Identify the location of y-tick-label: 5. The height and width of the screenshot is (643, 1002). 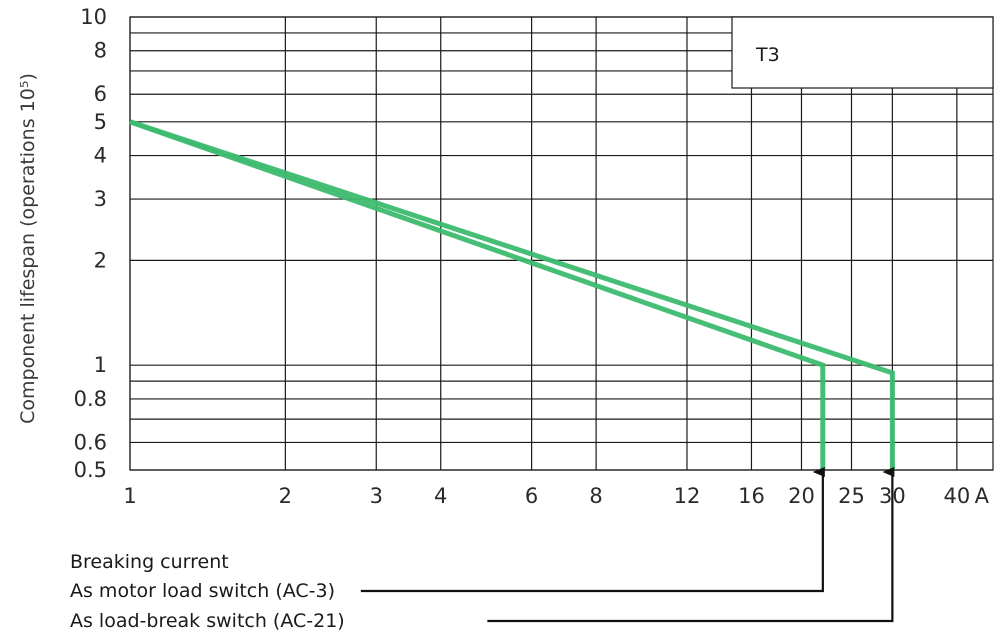
(100, 122).